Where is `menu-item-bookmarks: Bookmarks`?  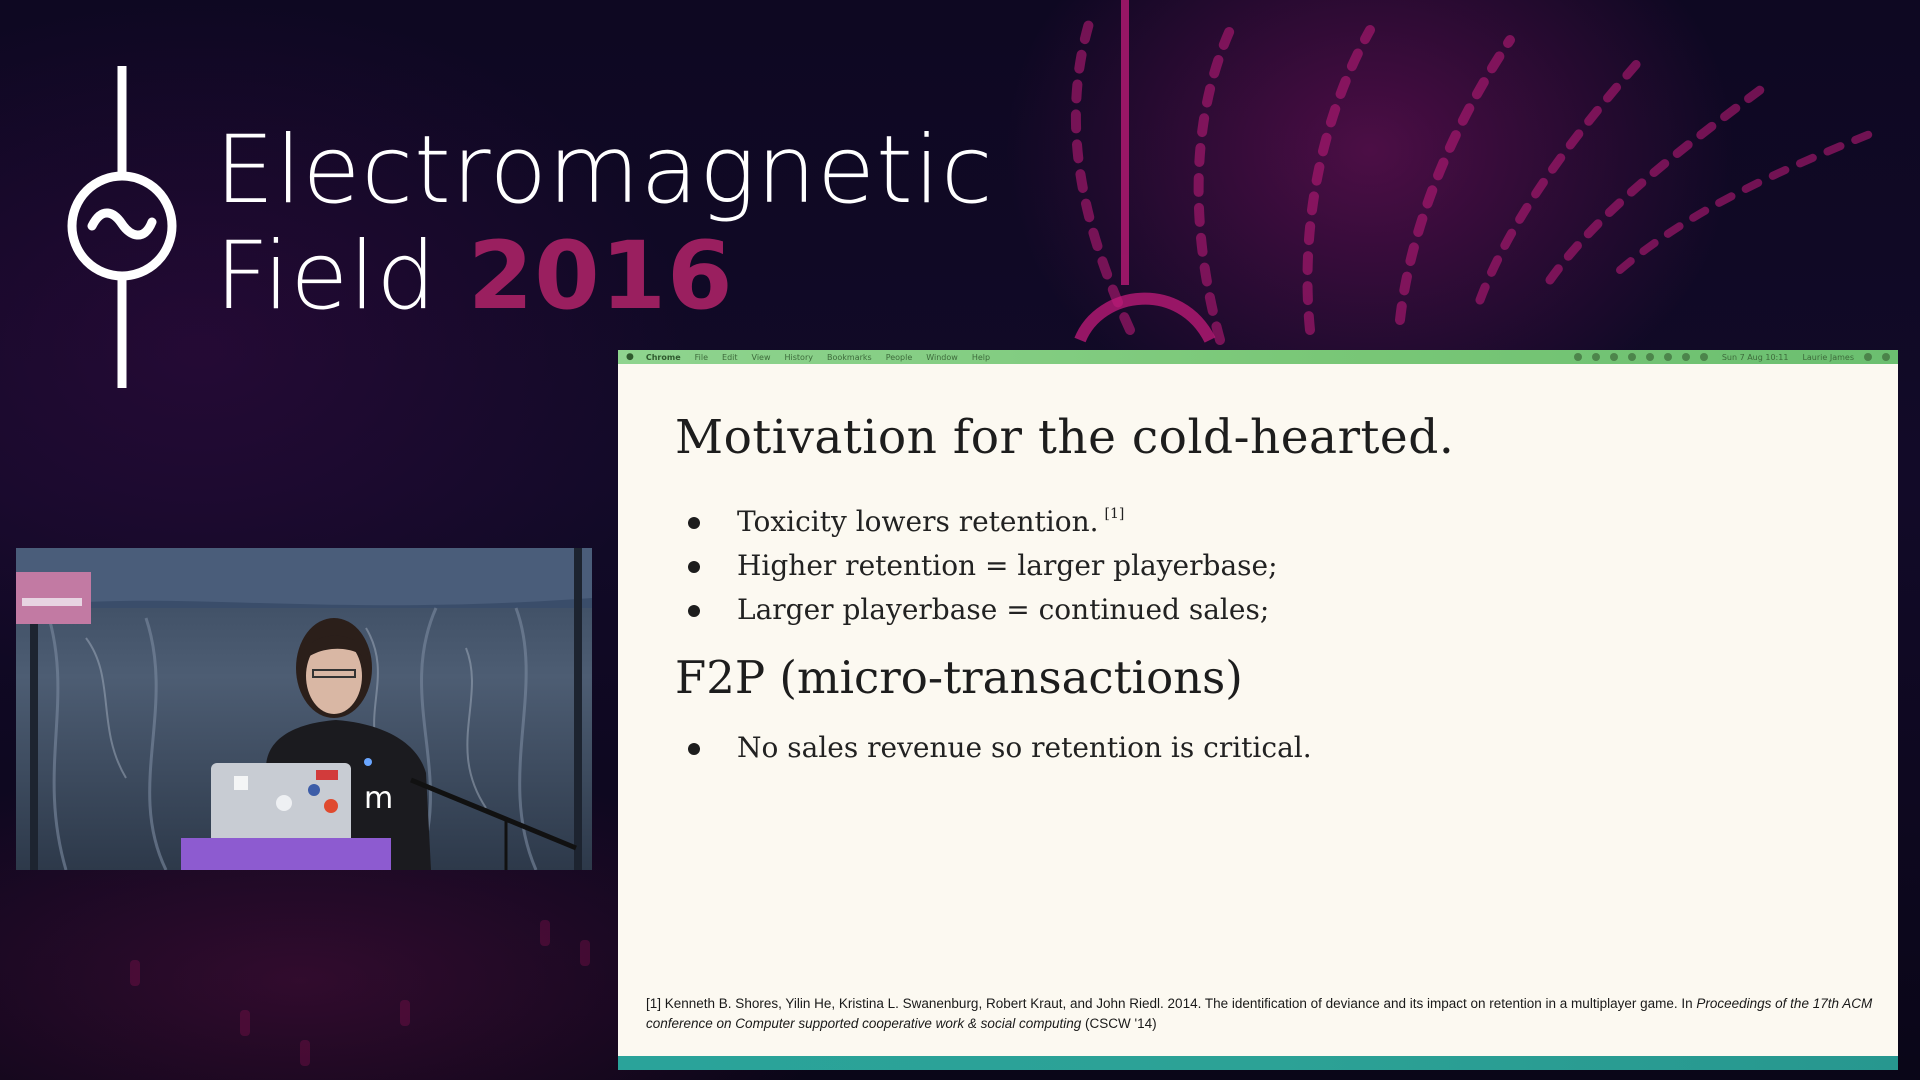
menu-item-bookmarks: Bookmarks is located at coordinates (849, 357).